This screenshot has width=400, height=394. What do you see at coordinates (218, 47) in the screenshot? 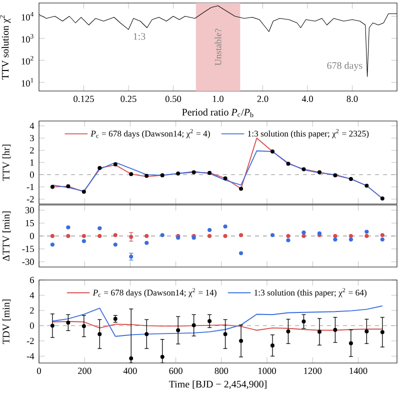
I see `band-label: Unstable?` at bounding box center [218, 47].